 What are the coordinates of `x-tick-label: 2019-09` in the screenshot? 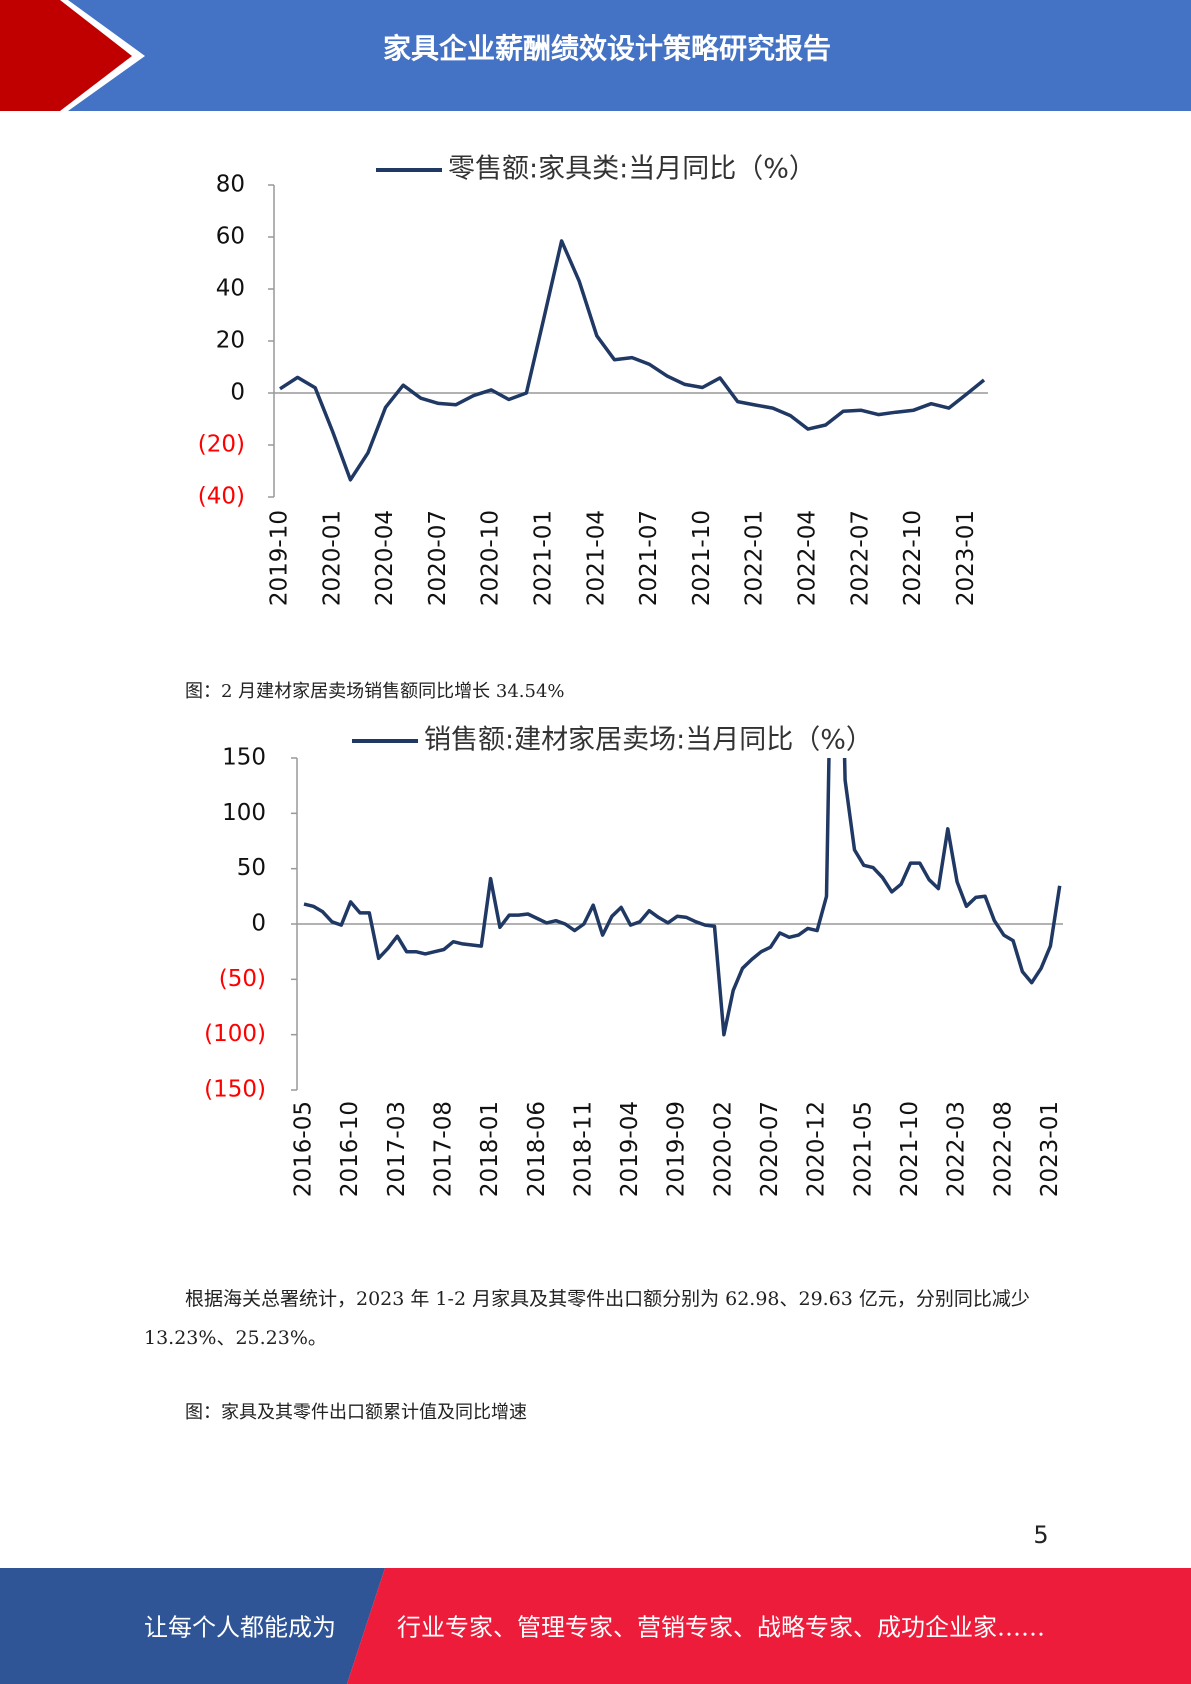 It's located at (677, 1149).